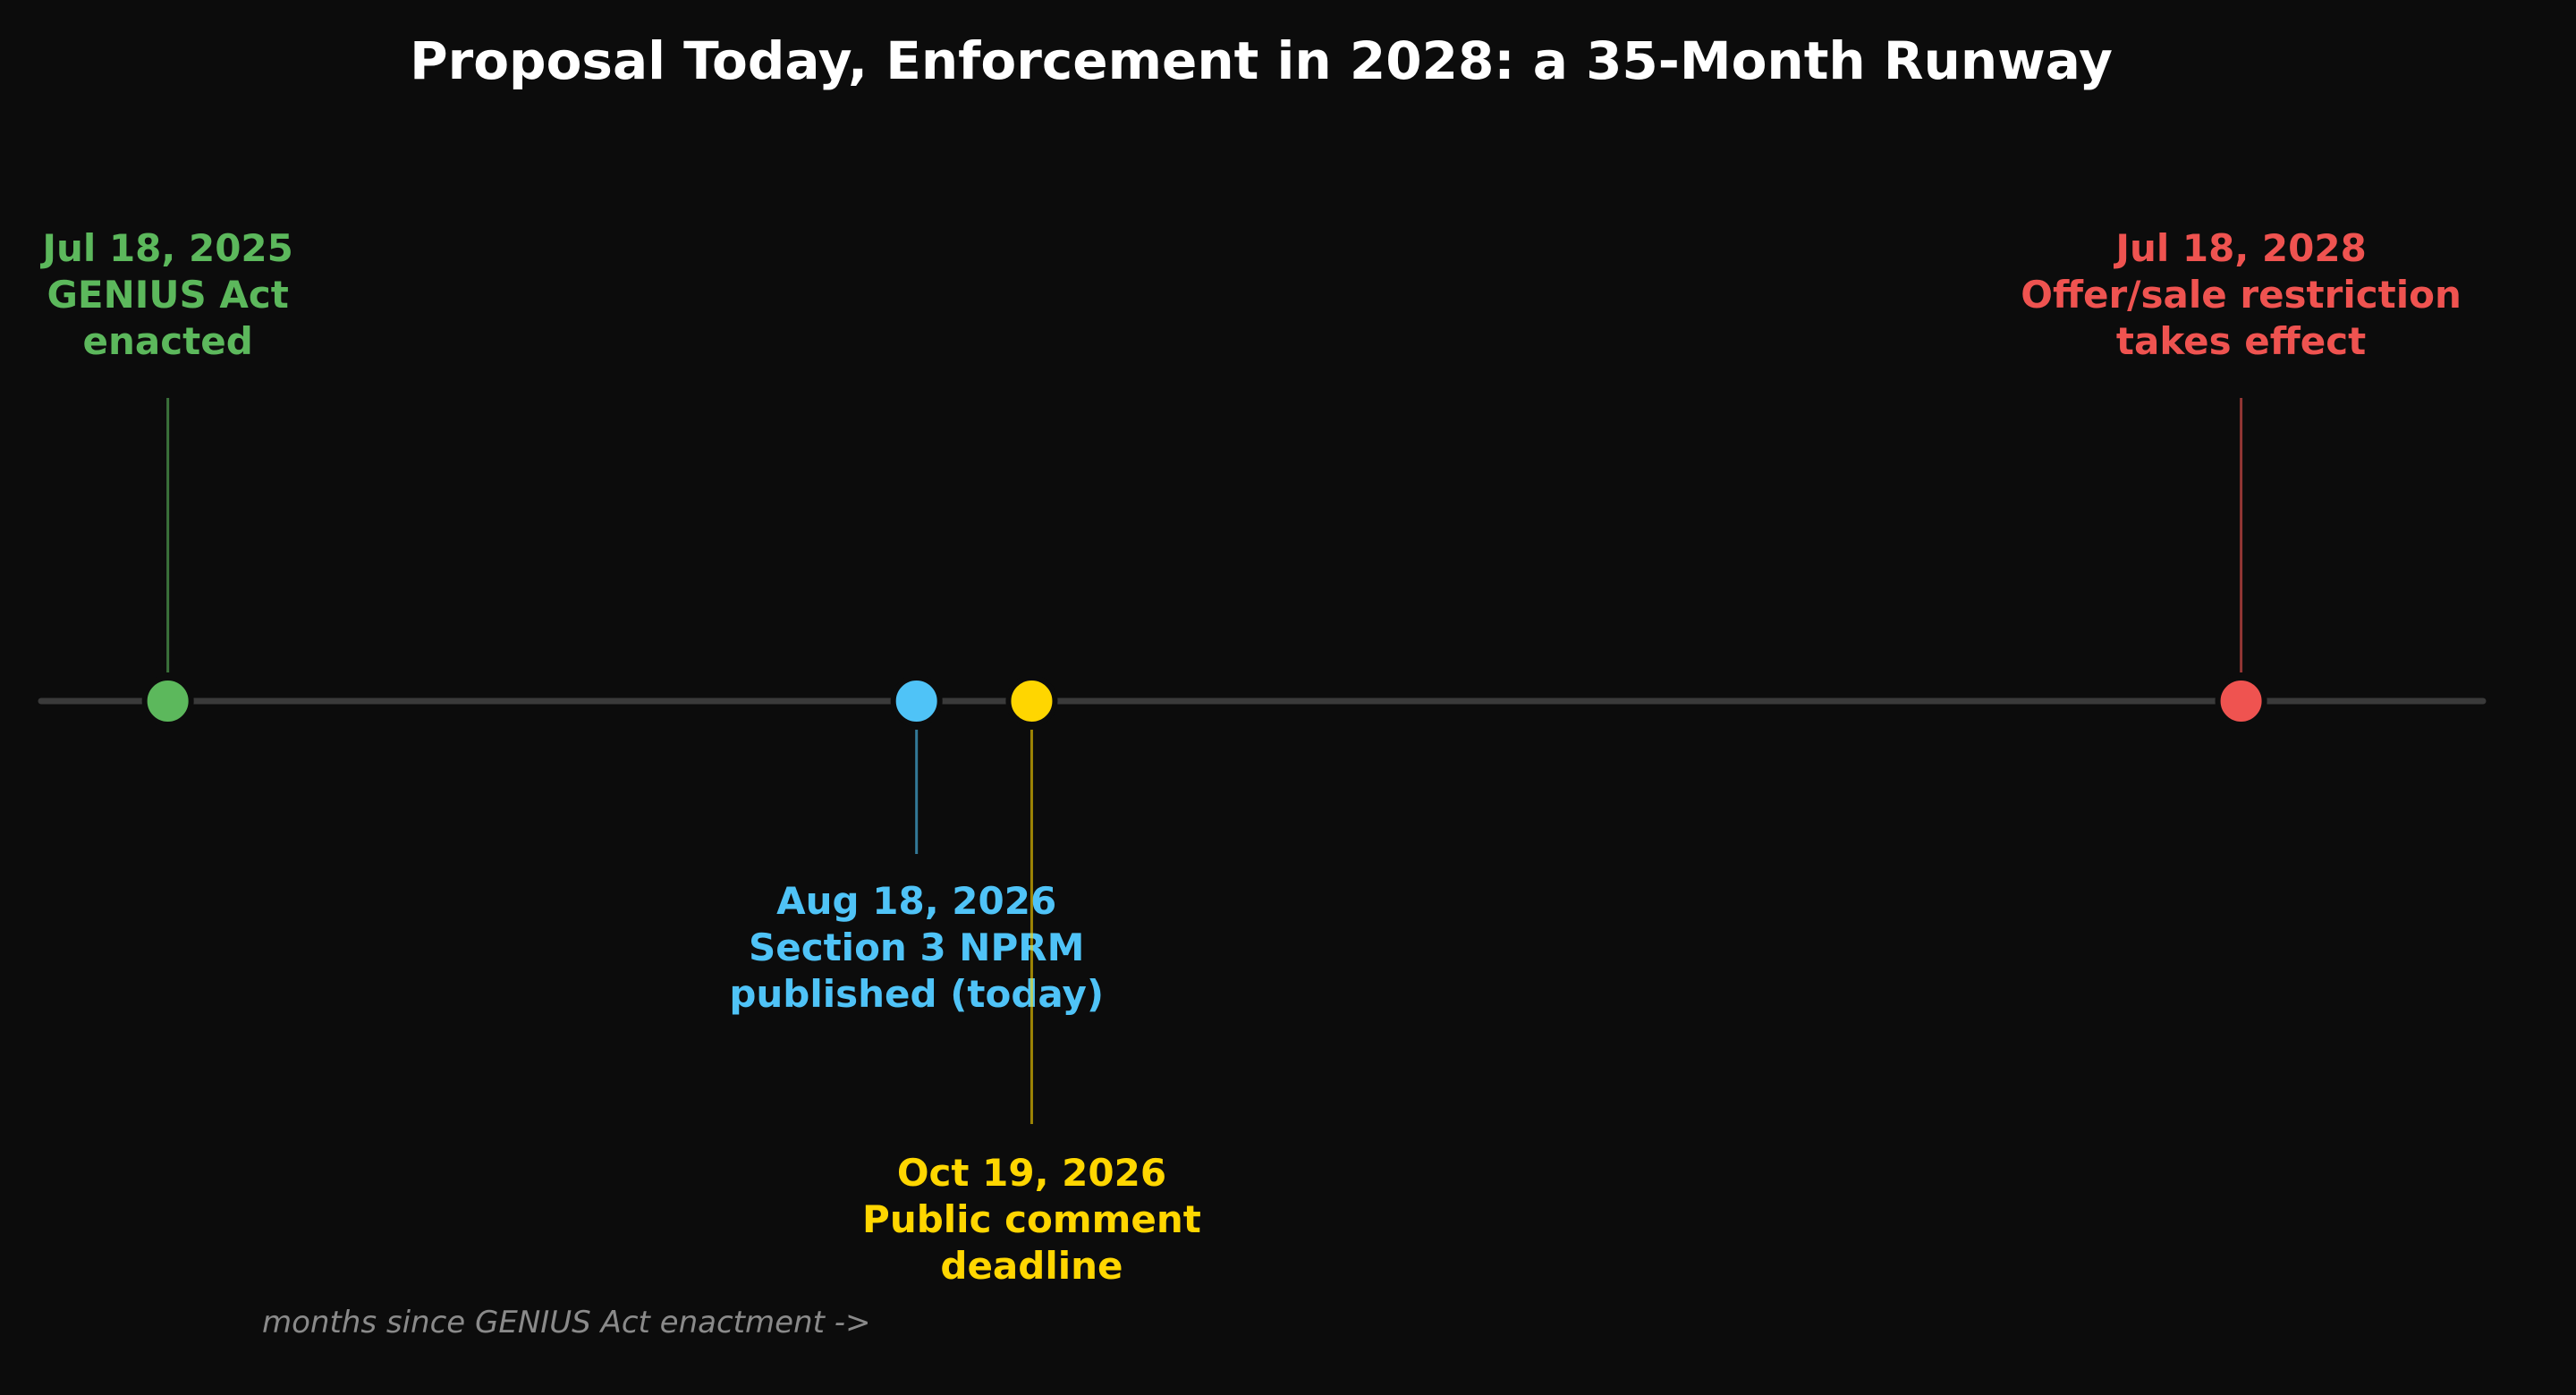  I want to click on event-label-line: Section 3 NPRM, so click(916, 947).